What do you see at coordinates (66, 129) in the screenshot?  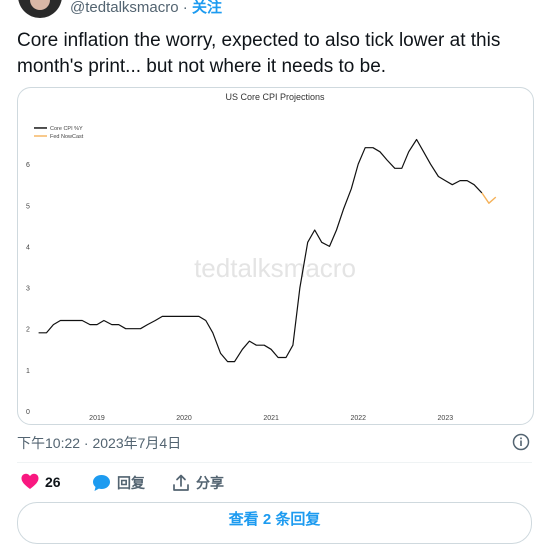 I see `legend-label: Core CPI %Y` at bounding box center [66, 129].